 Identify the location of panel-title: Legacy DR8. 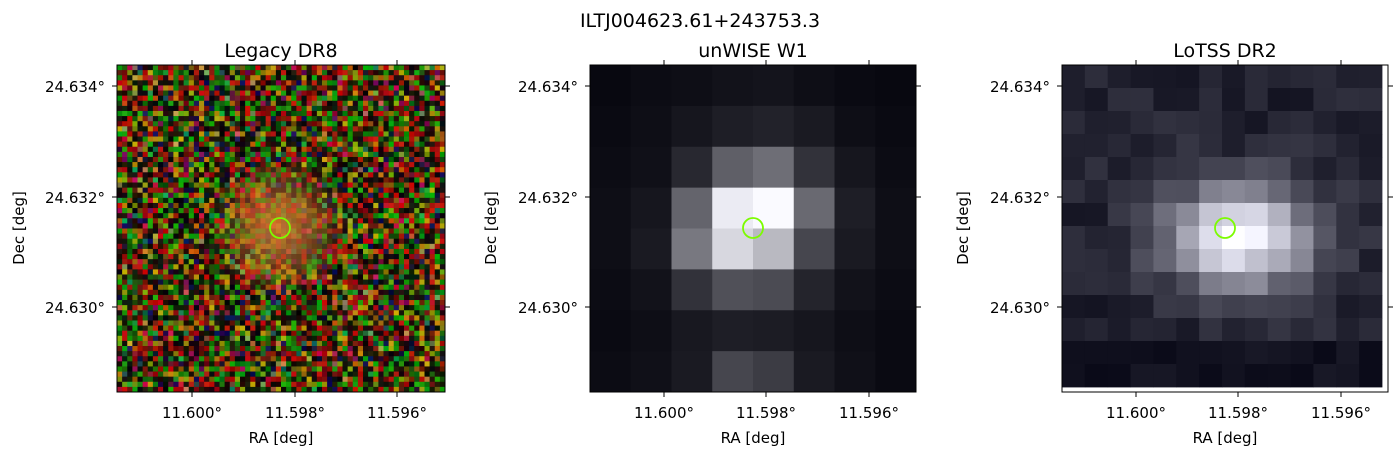
(280, 51).